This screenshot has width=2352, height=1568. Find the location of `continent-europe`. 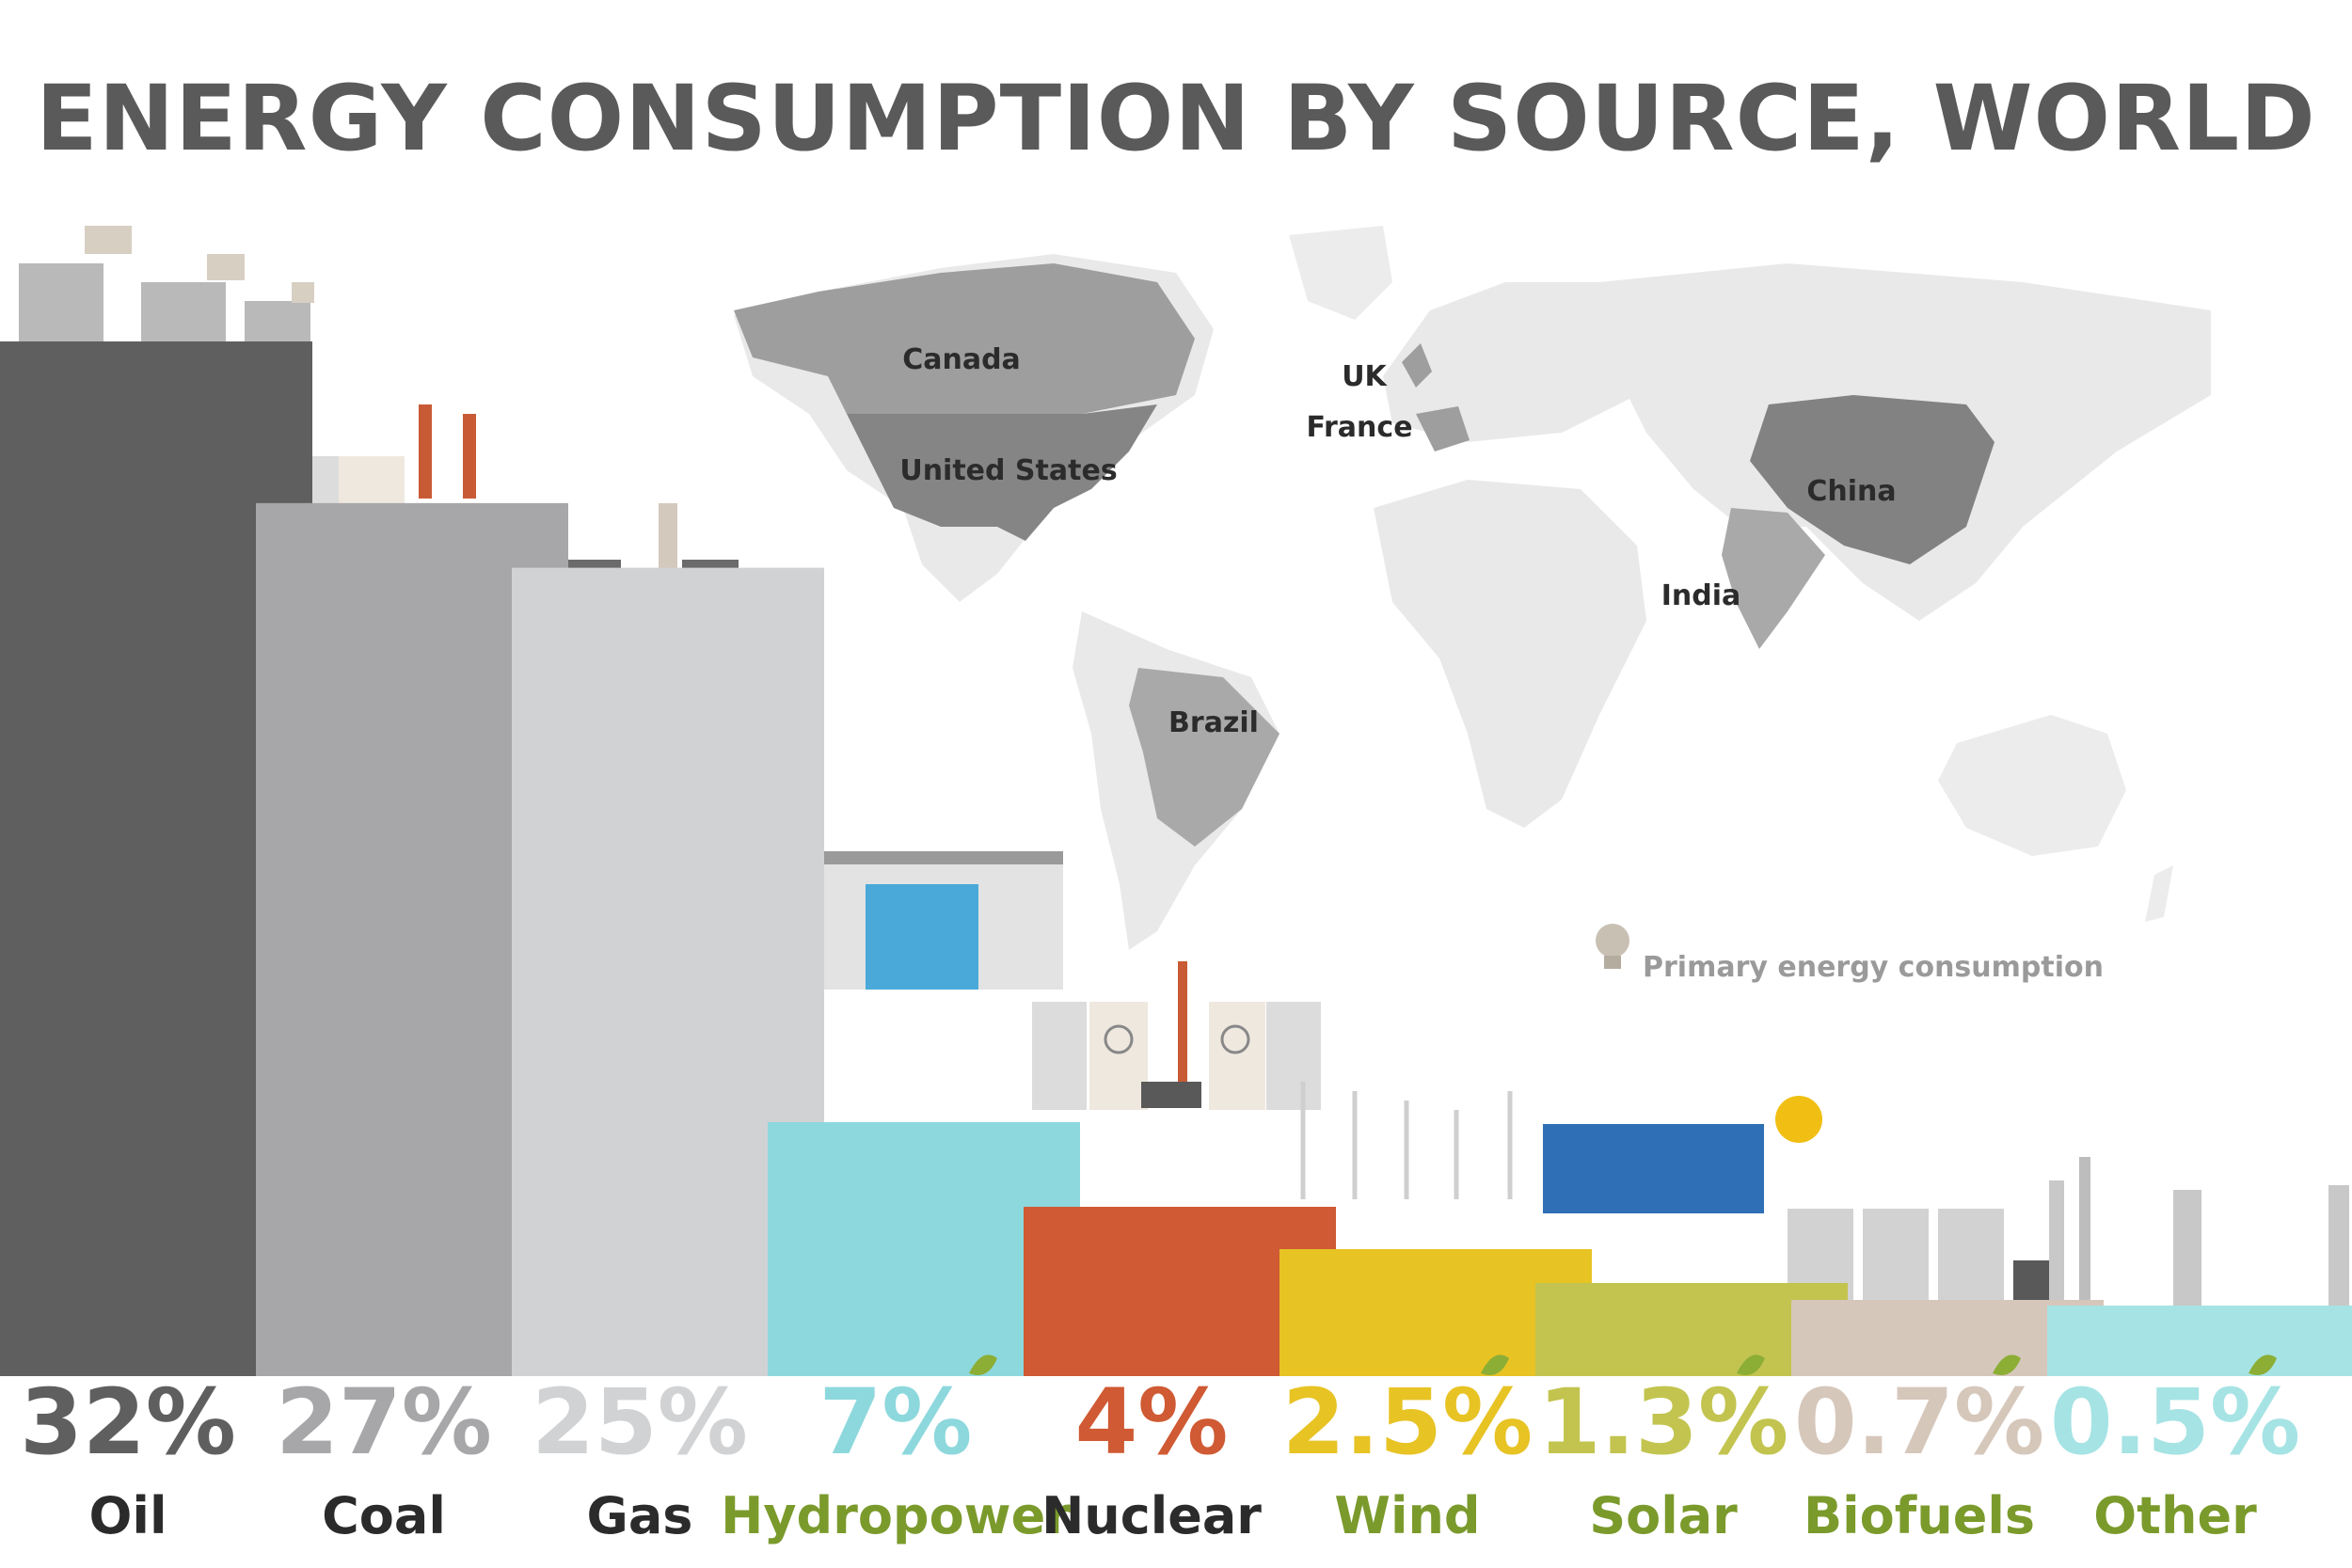

continent-europe is located at coordinates (1519, 362).